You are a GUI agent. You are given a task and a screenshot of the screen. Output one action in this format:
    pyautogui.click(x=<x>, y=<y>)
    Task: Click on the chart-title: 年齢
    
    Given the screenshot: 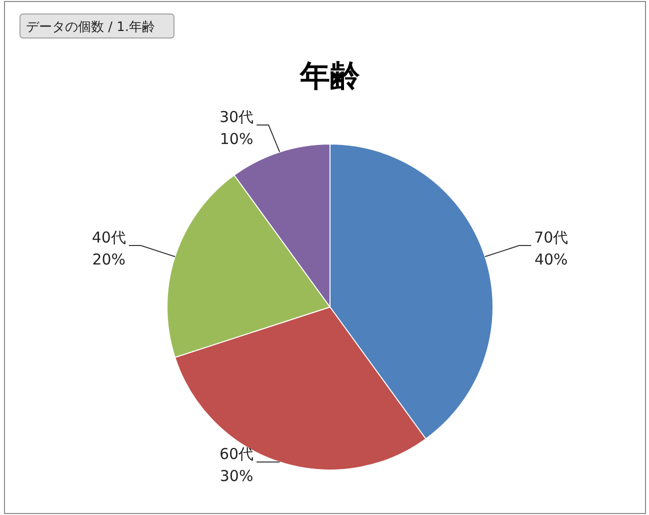 What is the action you would take?
    pyautogui.click(x=329, y=76)
    